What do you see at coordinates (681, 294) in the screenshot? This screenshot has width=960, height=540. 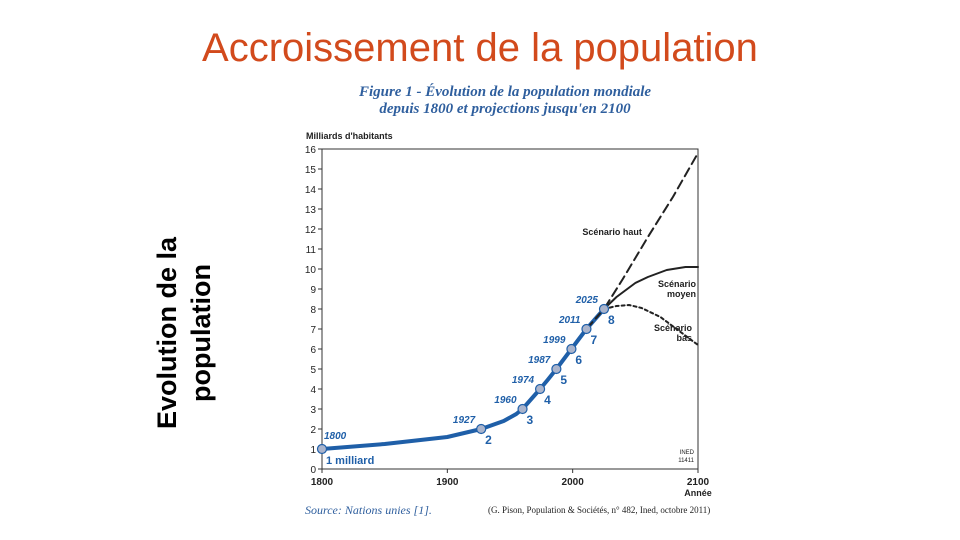 I see `scenario-label: moyen` at bounding box center [681, 294].